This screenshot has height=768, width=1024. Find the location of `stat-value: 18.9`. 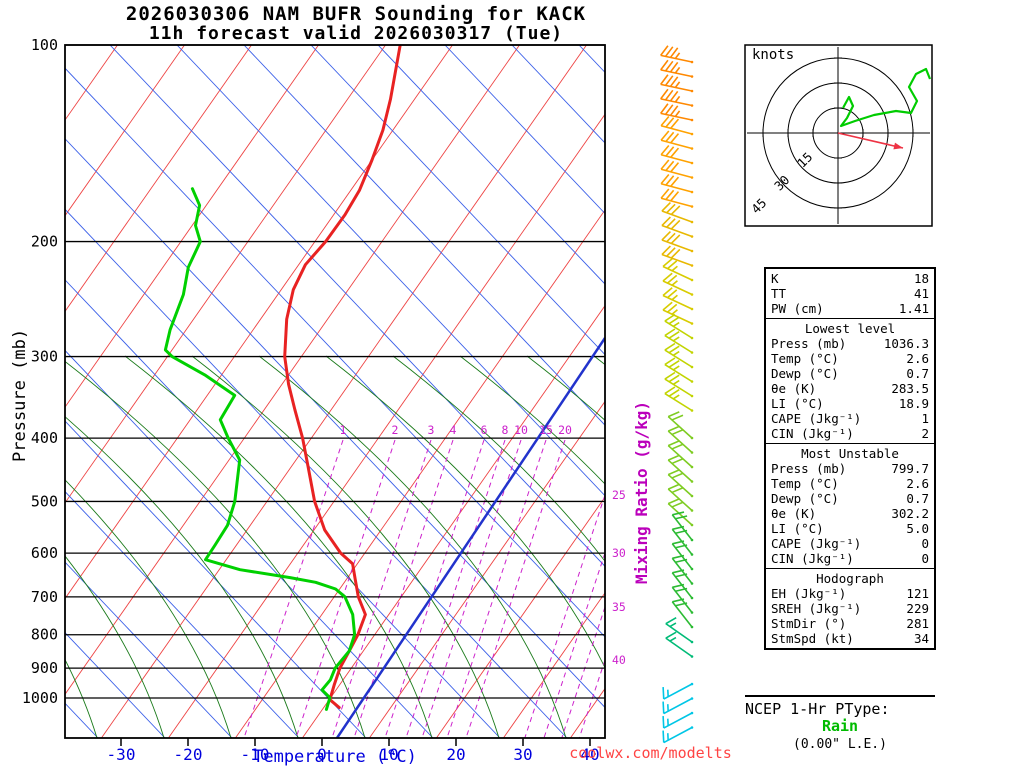

stat-value: 18.9 is located at coordinates (913, 403).